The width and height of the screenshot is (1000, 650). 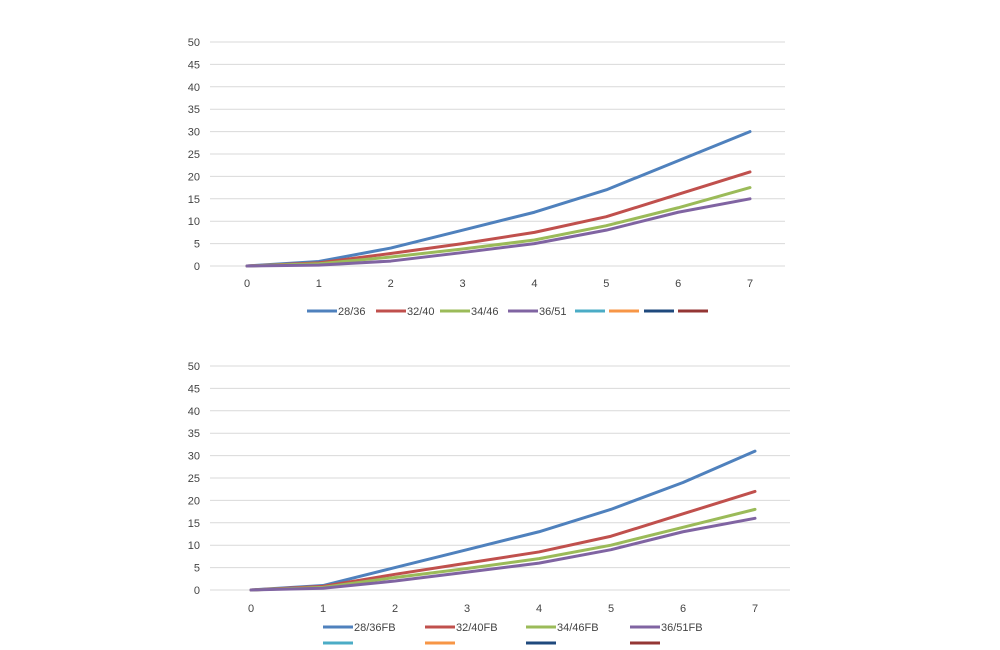 I want to click on series-line-34-46fb, so click(x=503, y=549).